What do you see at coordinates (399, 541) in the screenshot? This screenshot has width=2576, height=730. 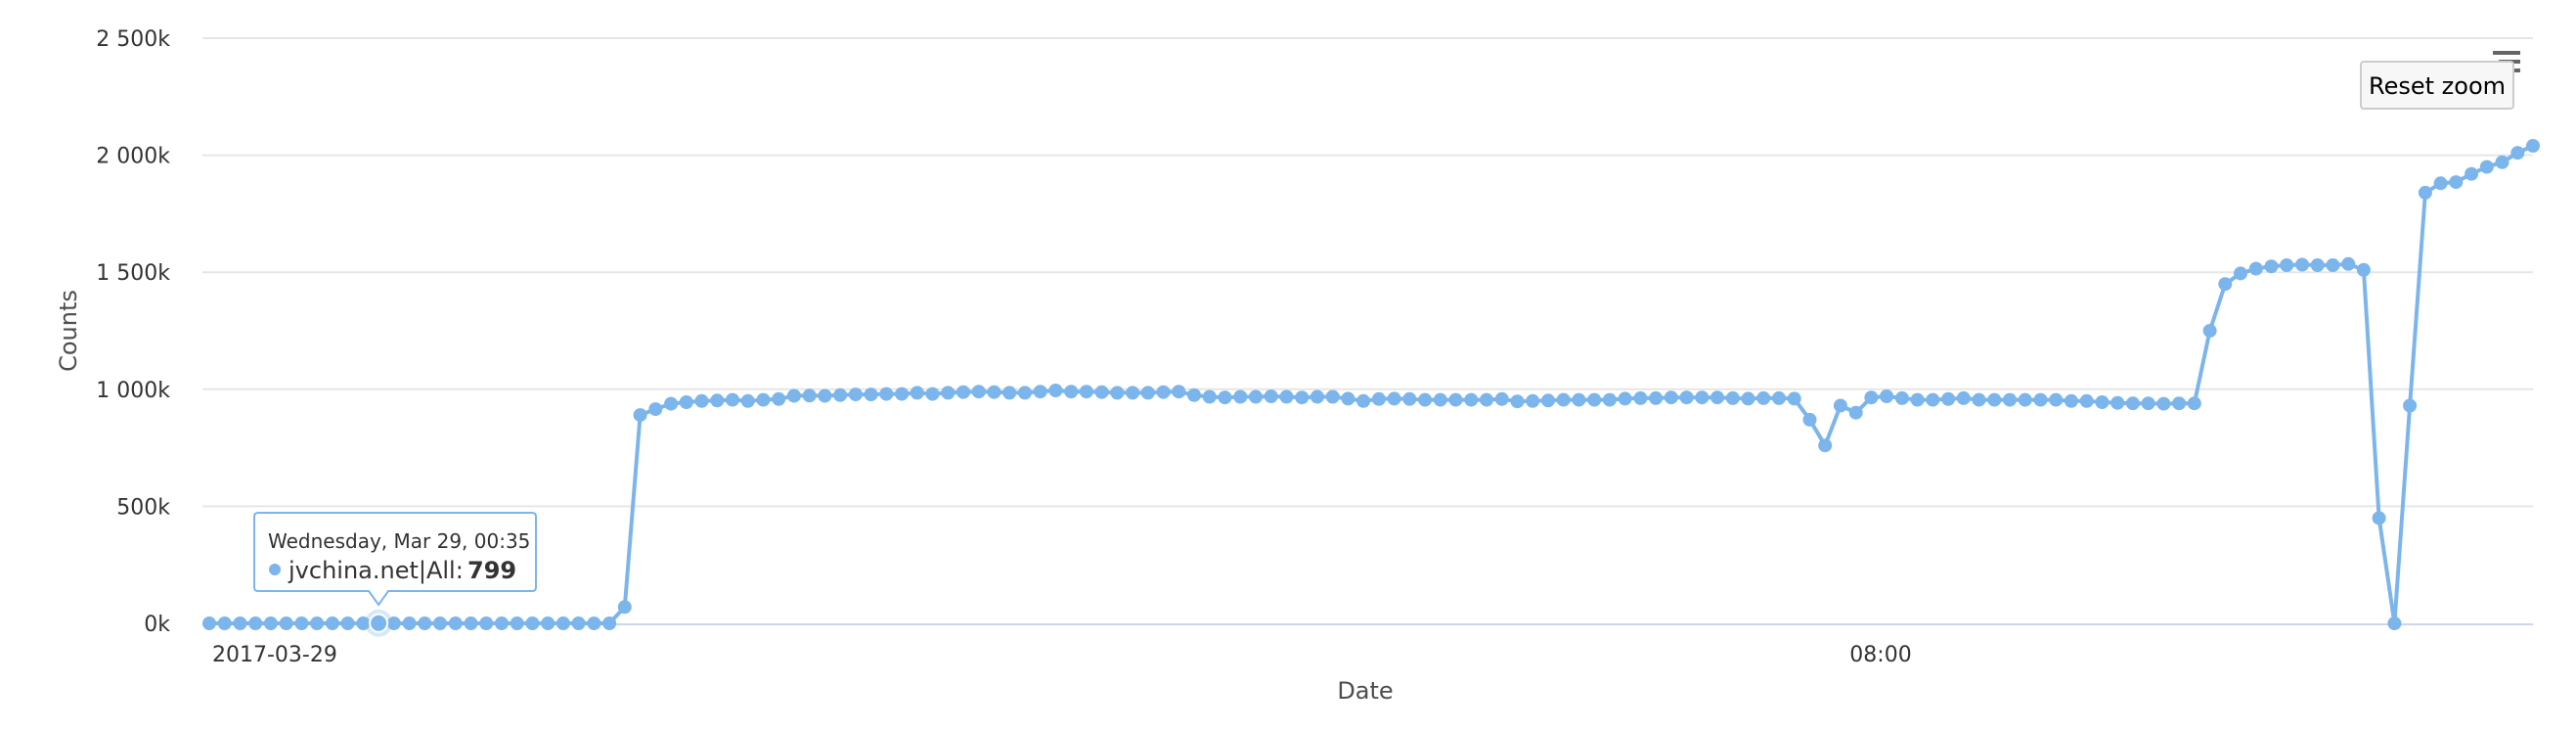 I see `tooltip-date: Wednesday, Mar 29, 00:35` at bounding box center [399, 541].